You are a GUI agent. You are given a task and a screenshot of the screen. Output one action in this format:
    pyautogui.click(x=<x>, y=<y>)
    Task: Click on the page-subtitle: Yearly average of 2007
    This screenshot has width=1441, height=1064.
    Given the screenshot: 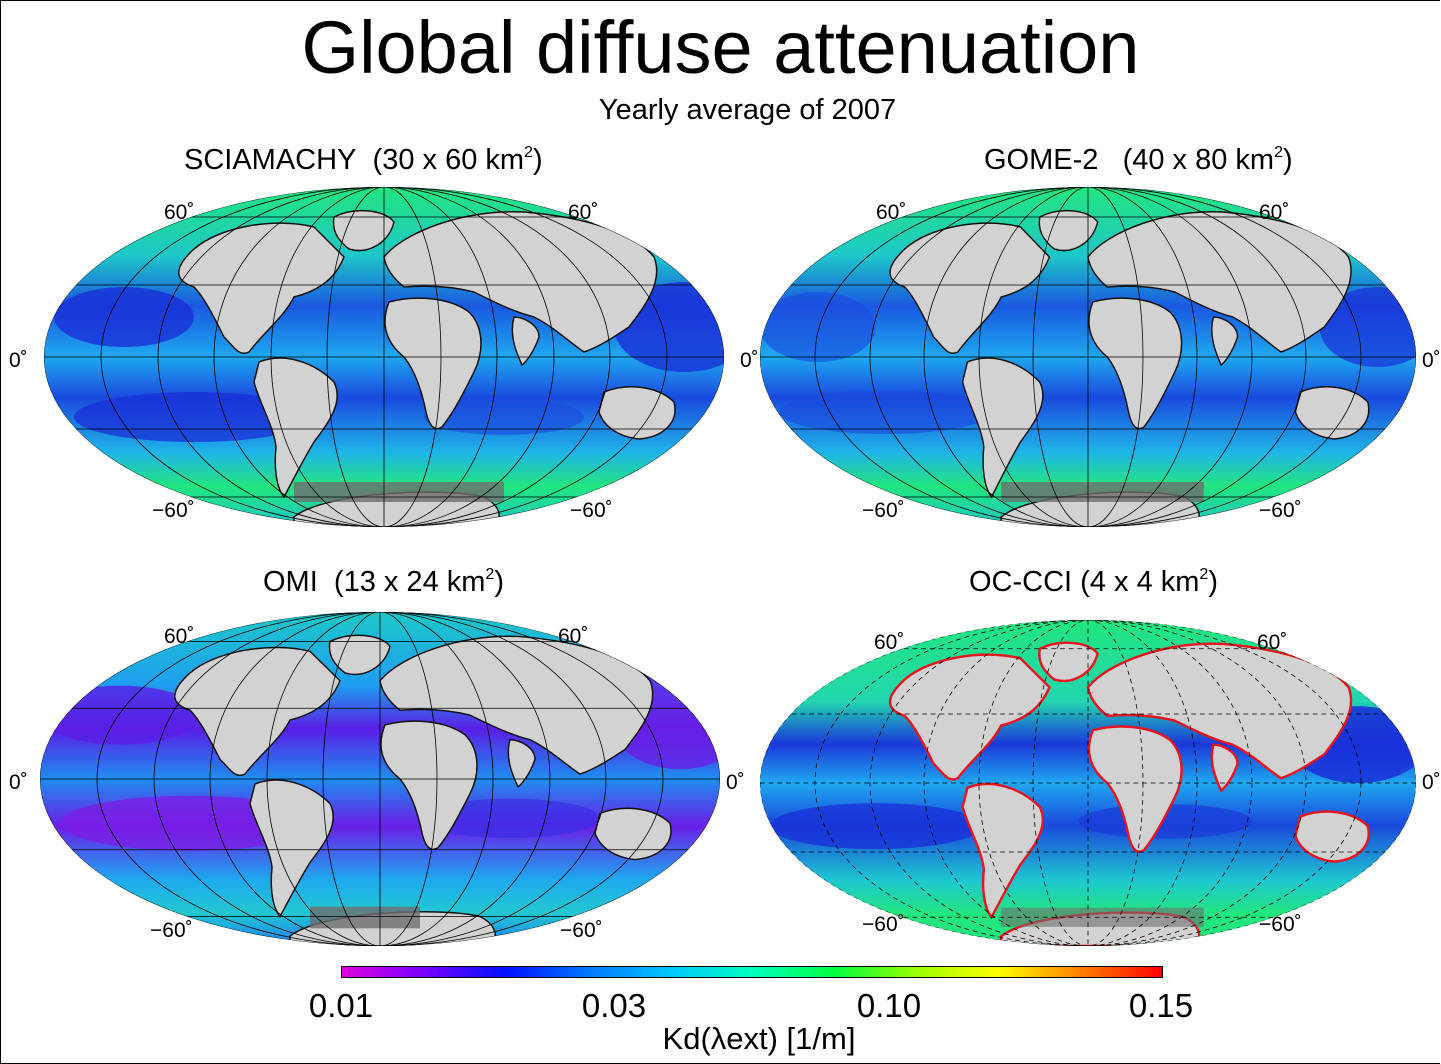 What is the action you would take?
    pyautogui.click(x=747, y=110)
    